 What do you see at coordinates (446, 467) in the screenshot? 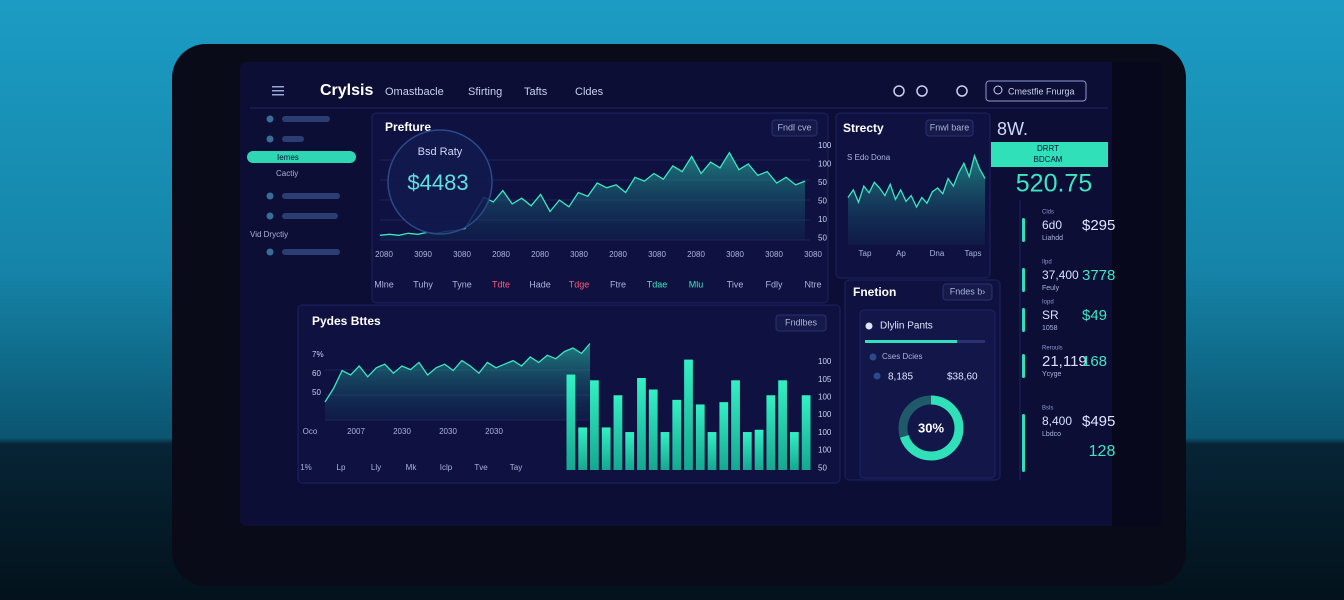
I see `x-sublabel: Iclp` at bounding box center [446, 467].